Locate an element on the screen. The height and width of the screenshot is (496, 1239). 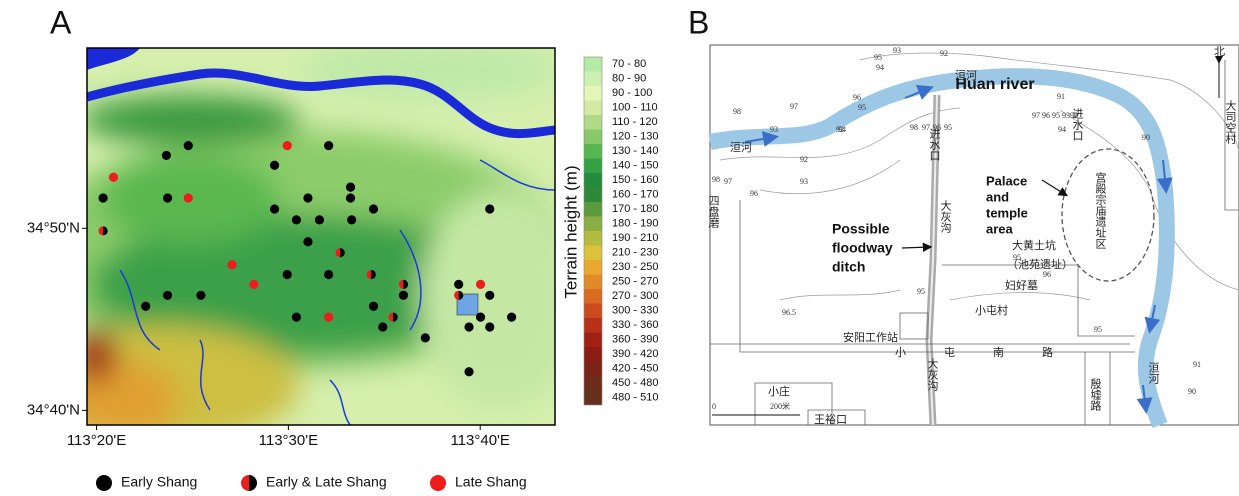
legend-marker is located at coordinates (438, 483).